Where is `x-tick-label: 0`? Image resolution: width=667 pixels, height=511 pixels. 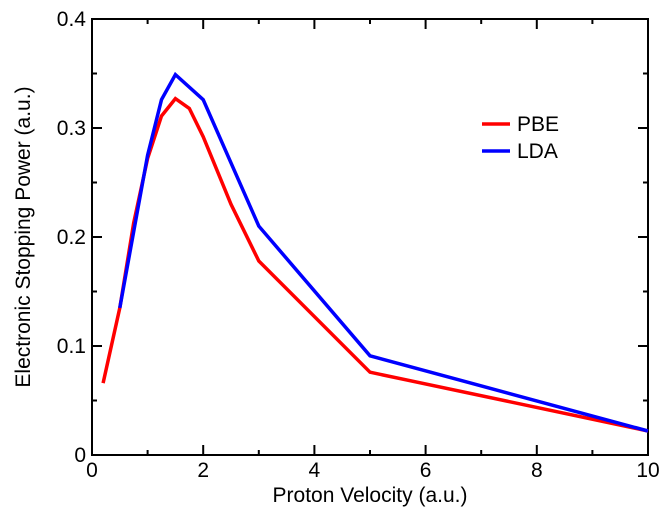
x-tick-label: 0 is located at coordinates (92, 470).